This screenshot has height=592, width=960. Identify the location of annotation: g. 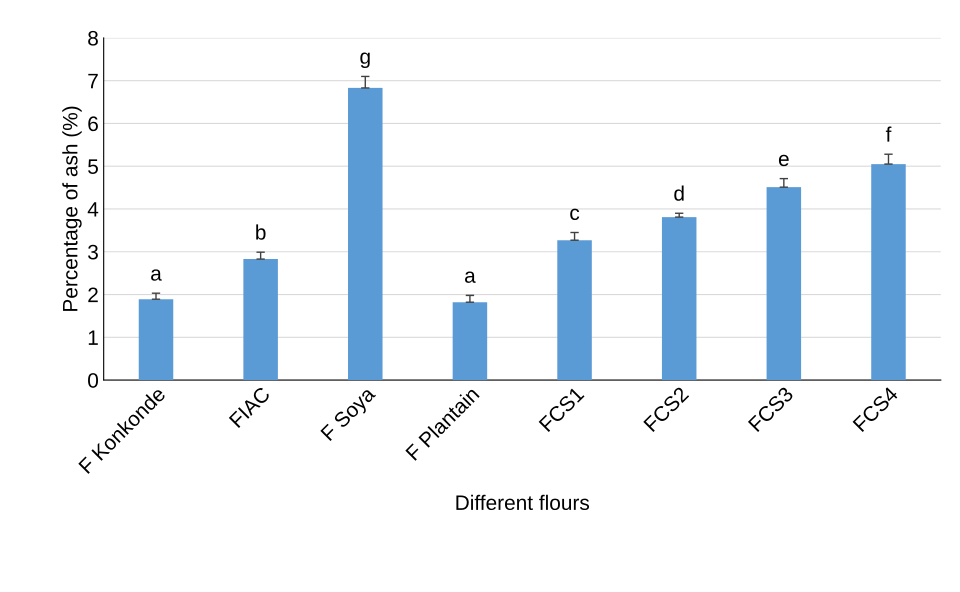
(365, 60).